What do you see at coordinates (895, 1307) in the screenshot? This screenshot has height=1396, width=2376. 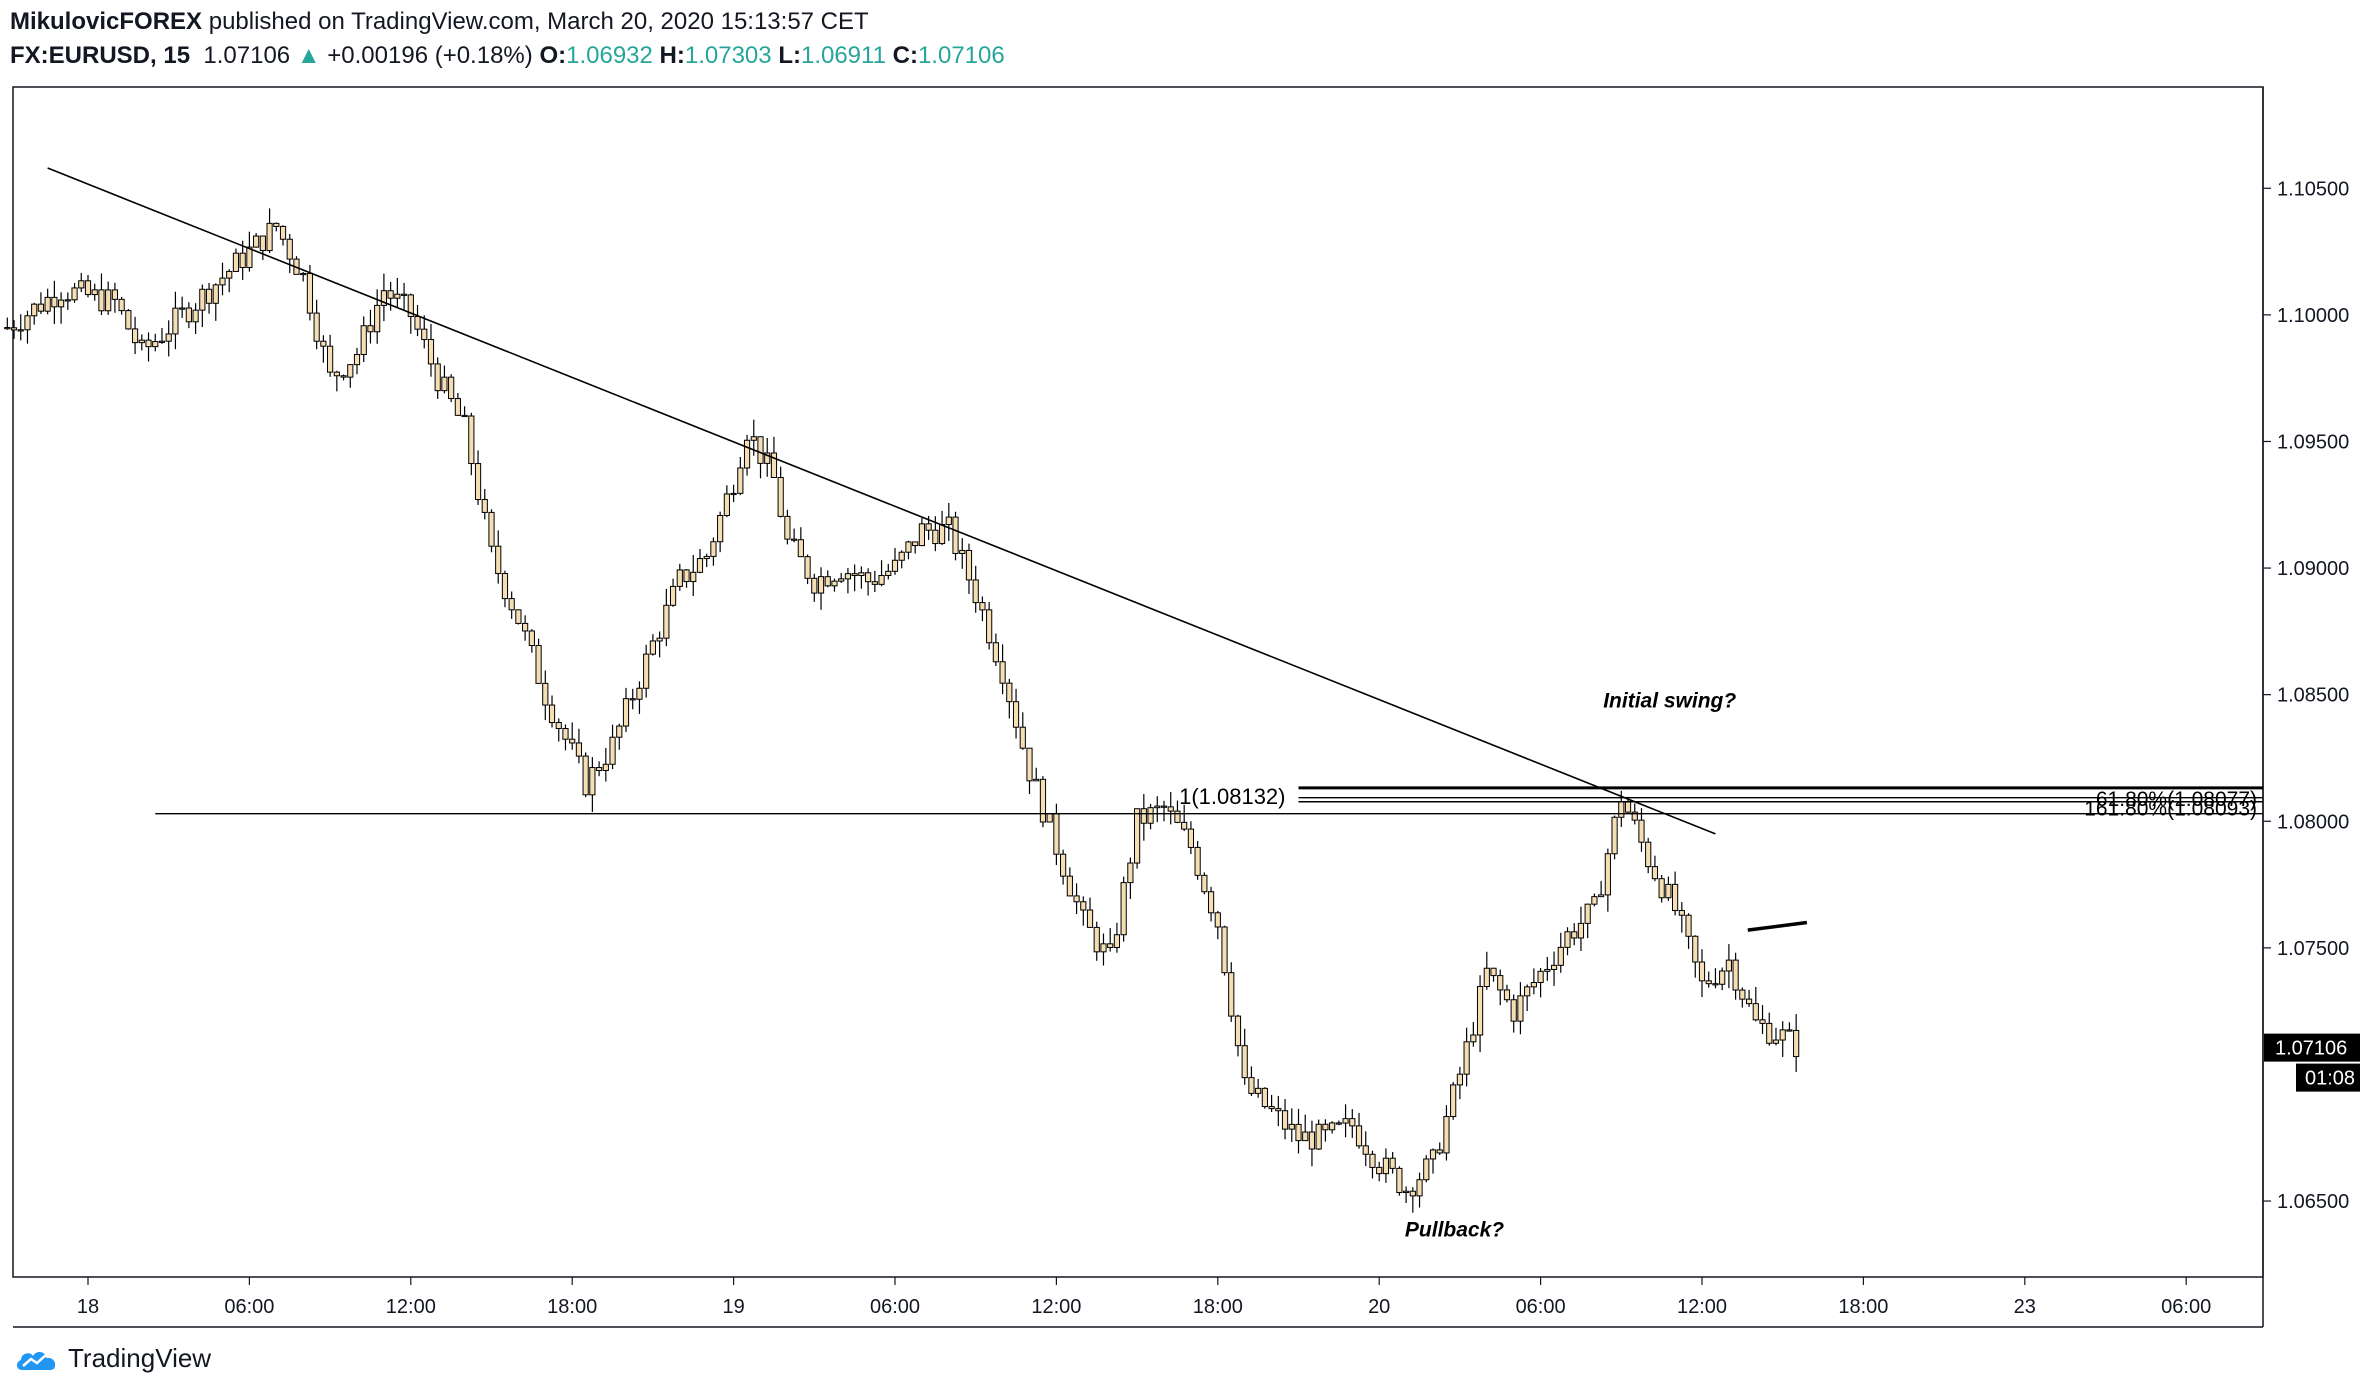 I see `time-tick-label: 06:00` at bounding box center [895, 1307].